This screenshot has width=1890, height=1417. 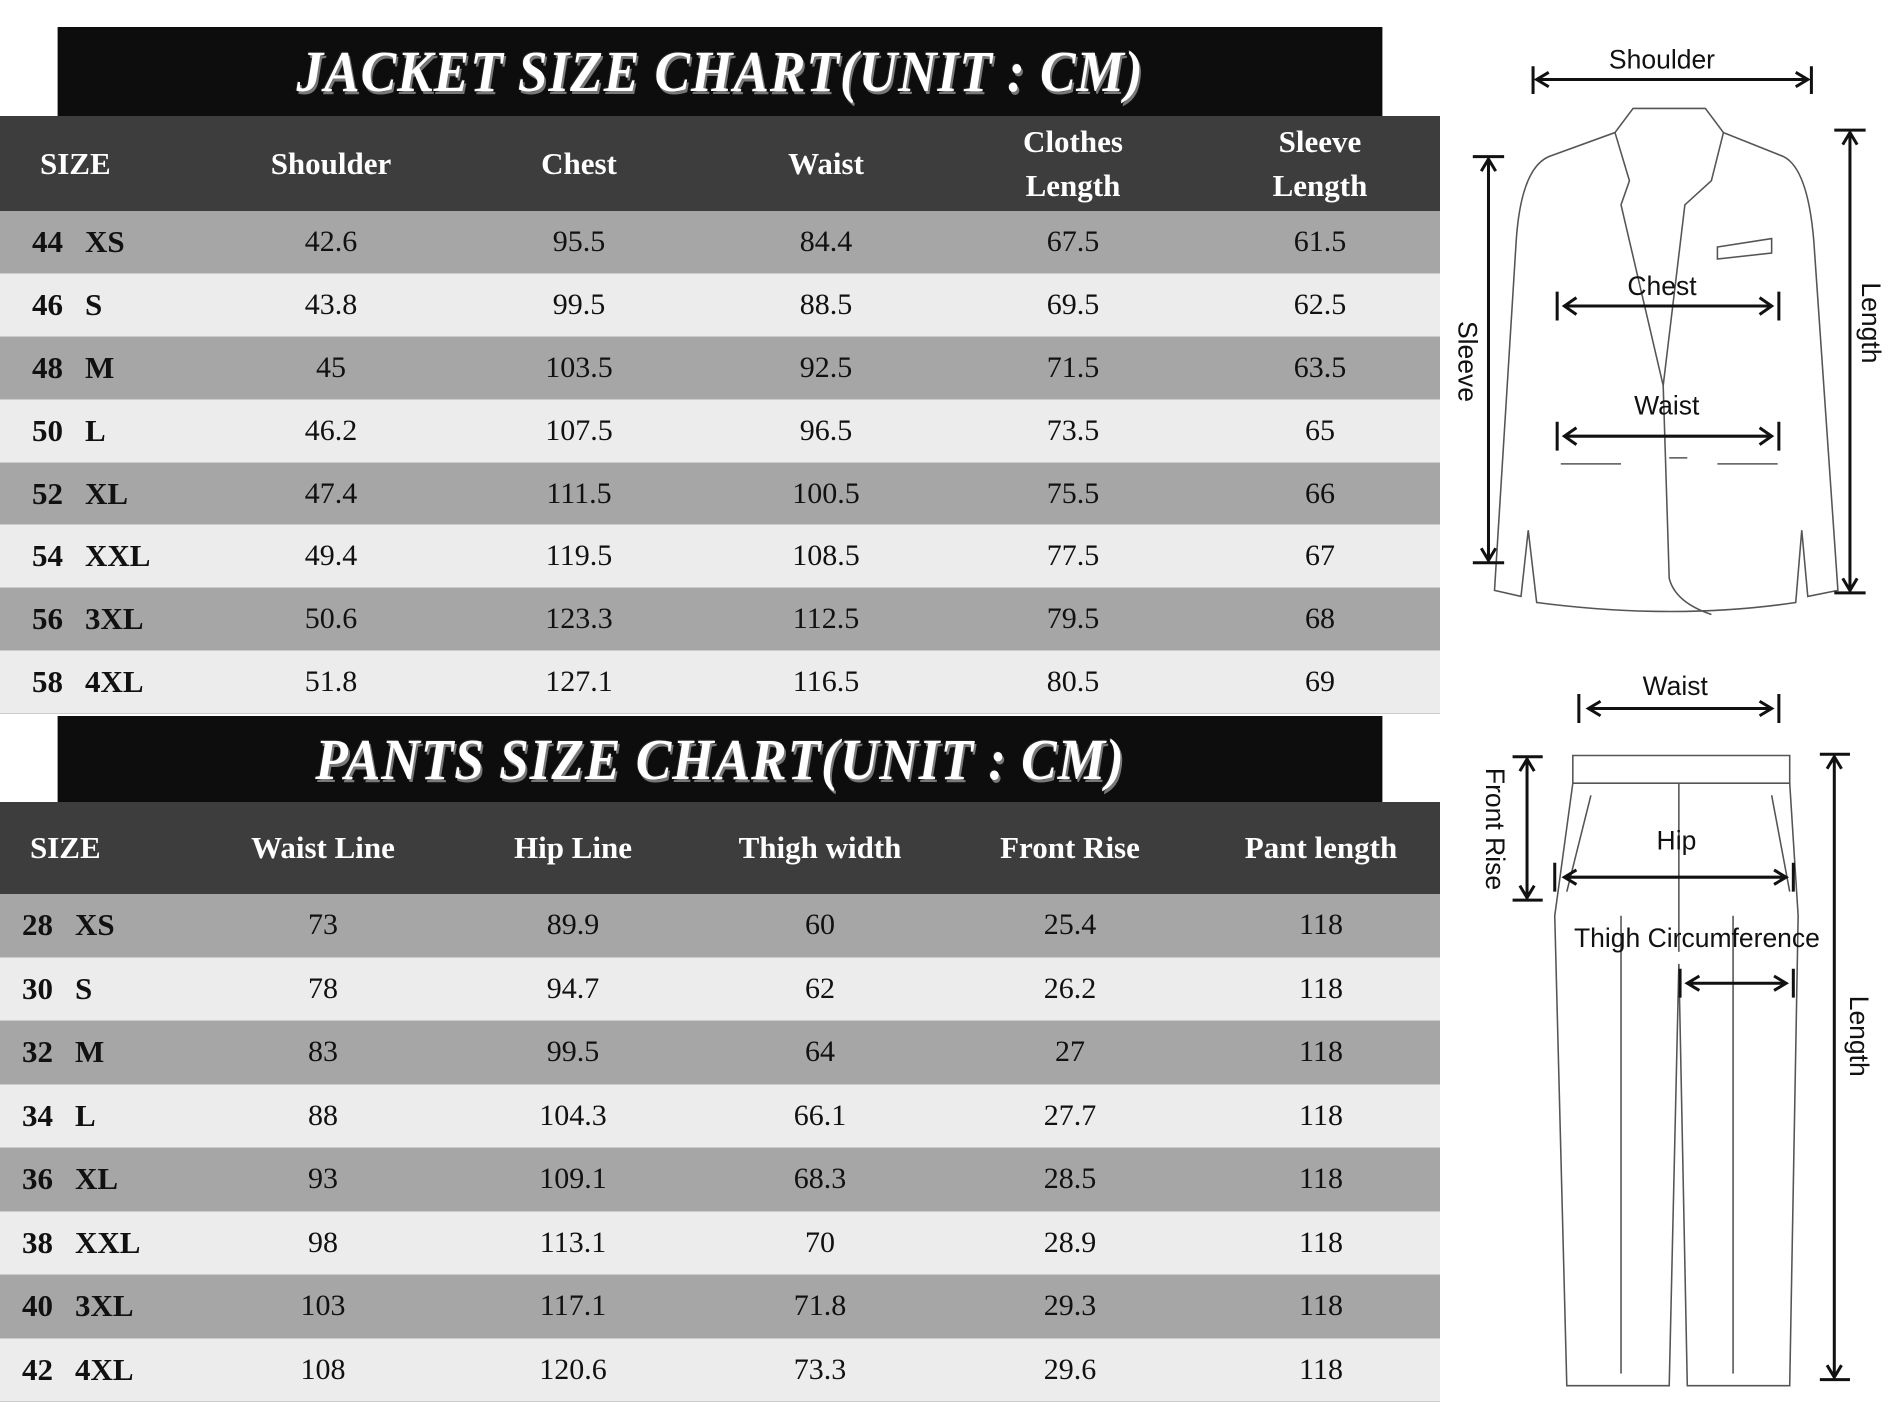 What do you see at coordinates (47, 682) in the screenshot?
I see `size-number: 58` at bounding box center [47, 682].